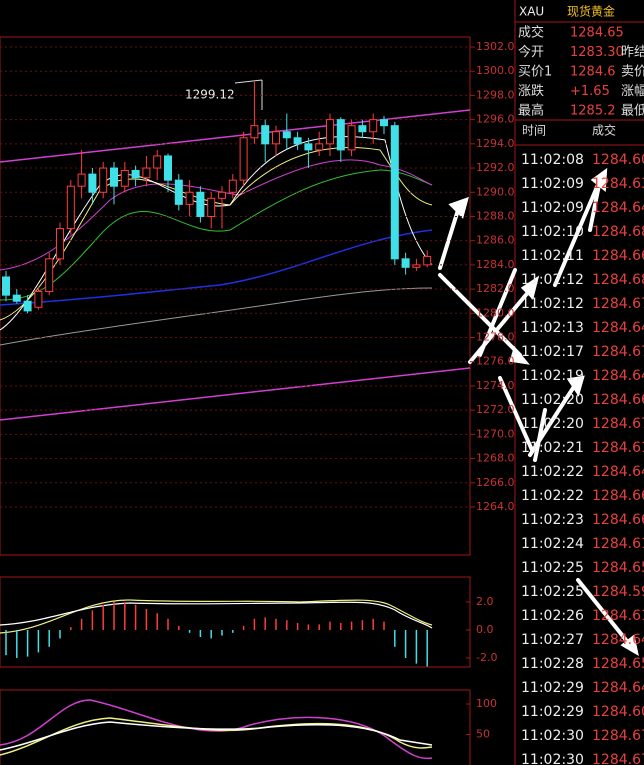 Image resolution: width=644 pixels, height=765 pixels. Describe the element at coordinates (552, 328) in the screenshot. I see `trade-time: 11:02:13` at that location.